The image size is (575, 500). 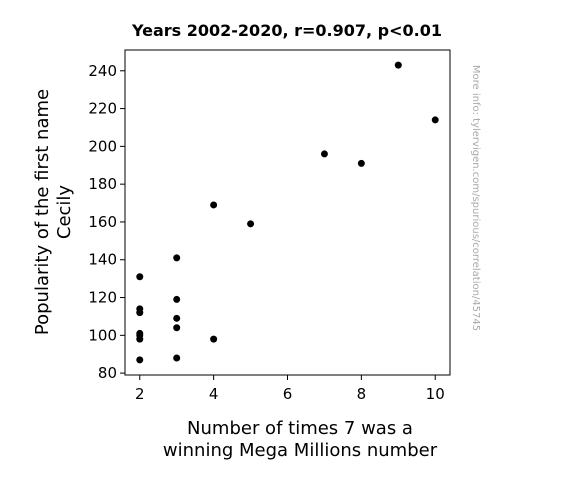 I want to click on y-tick-label: 120, so click(x=102, y=298).